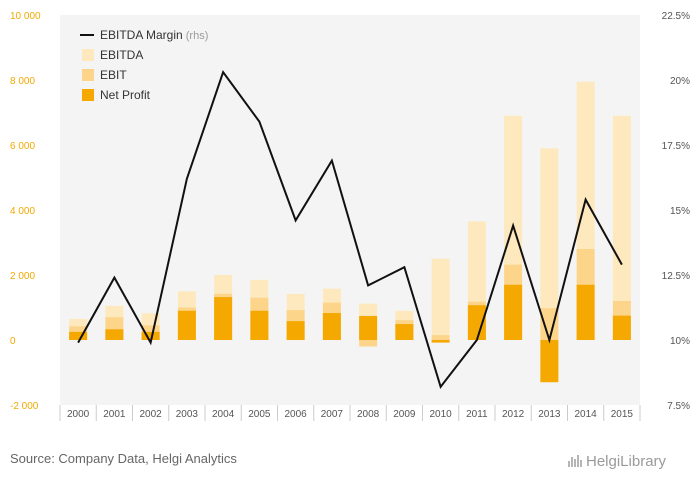 Image resolution: width=700 pixels, height=483 pixels. Describe the element at coordinates (680, 81) in the screenshot. I see `y-right-tick-label: 20%` at that location.